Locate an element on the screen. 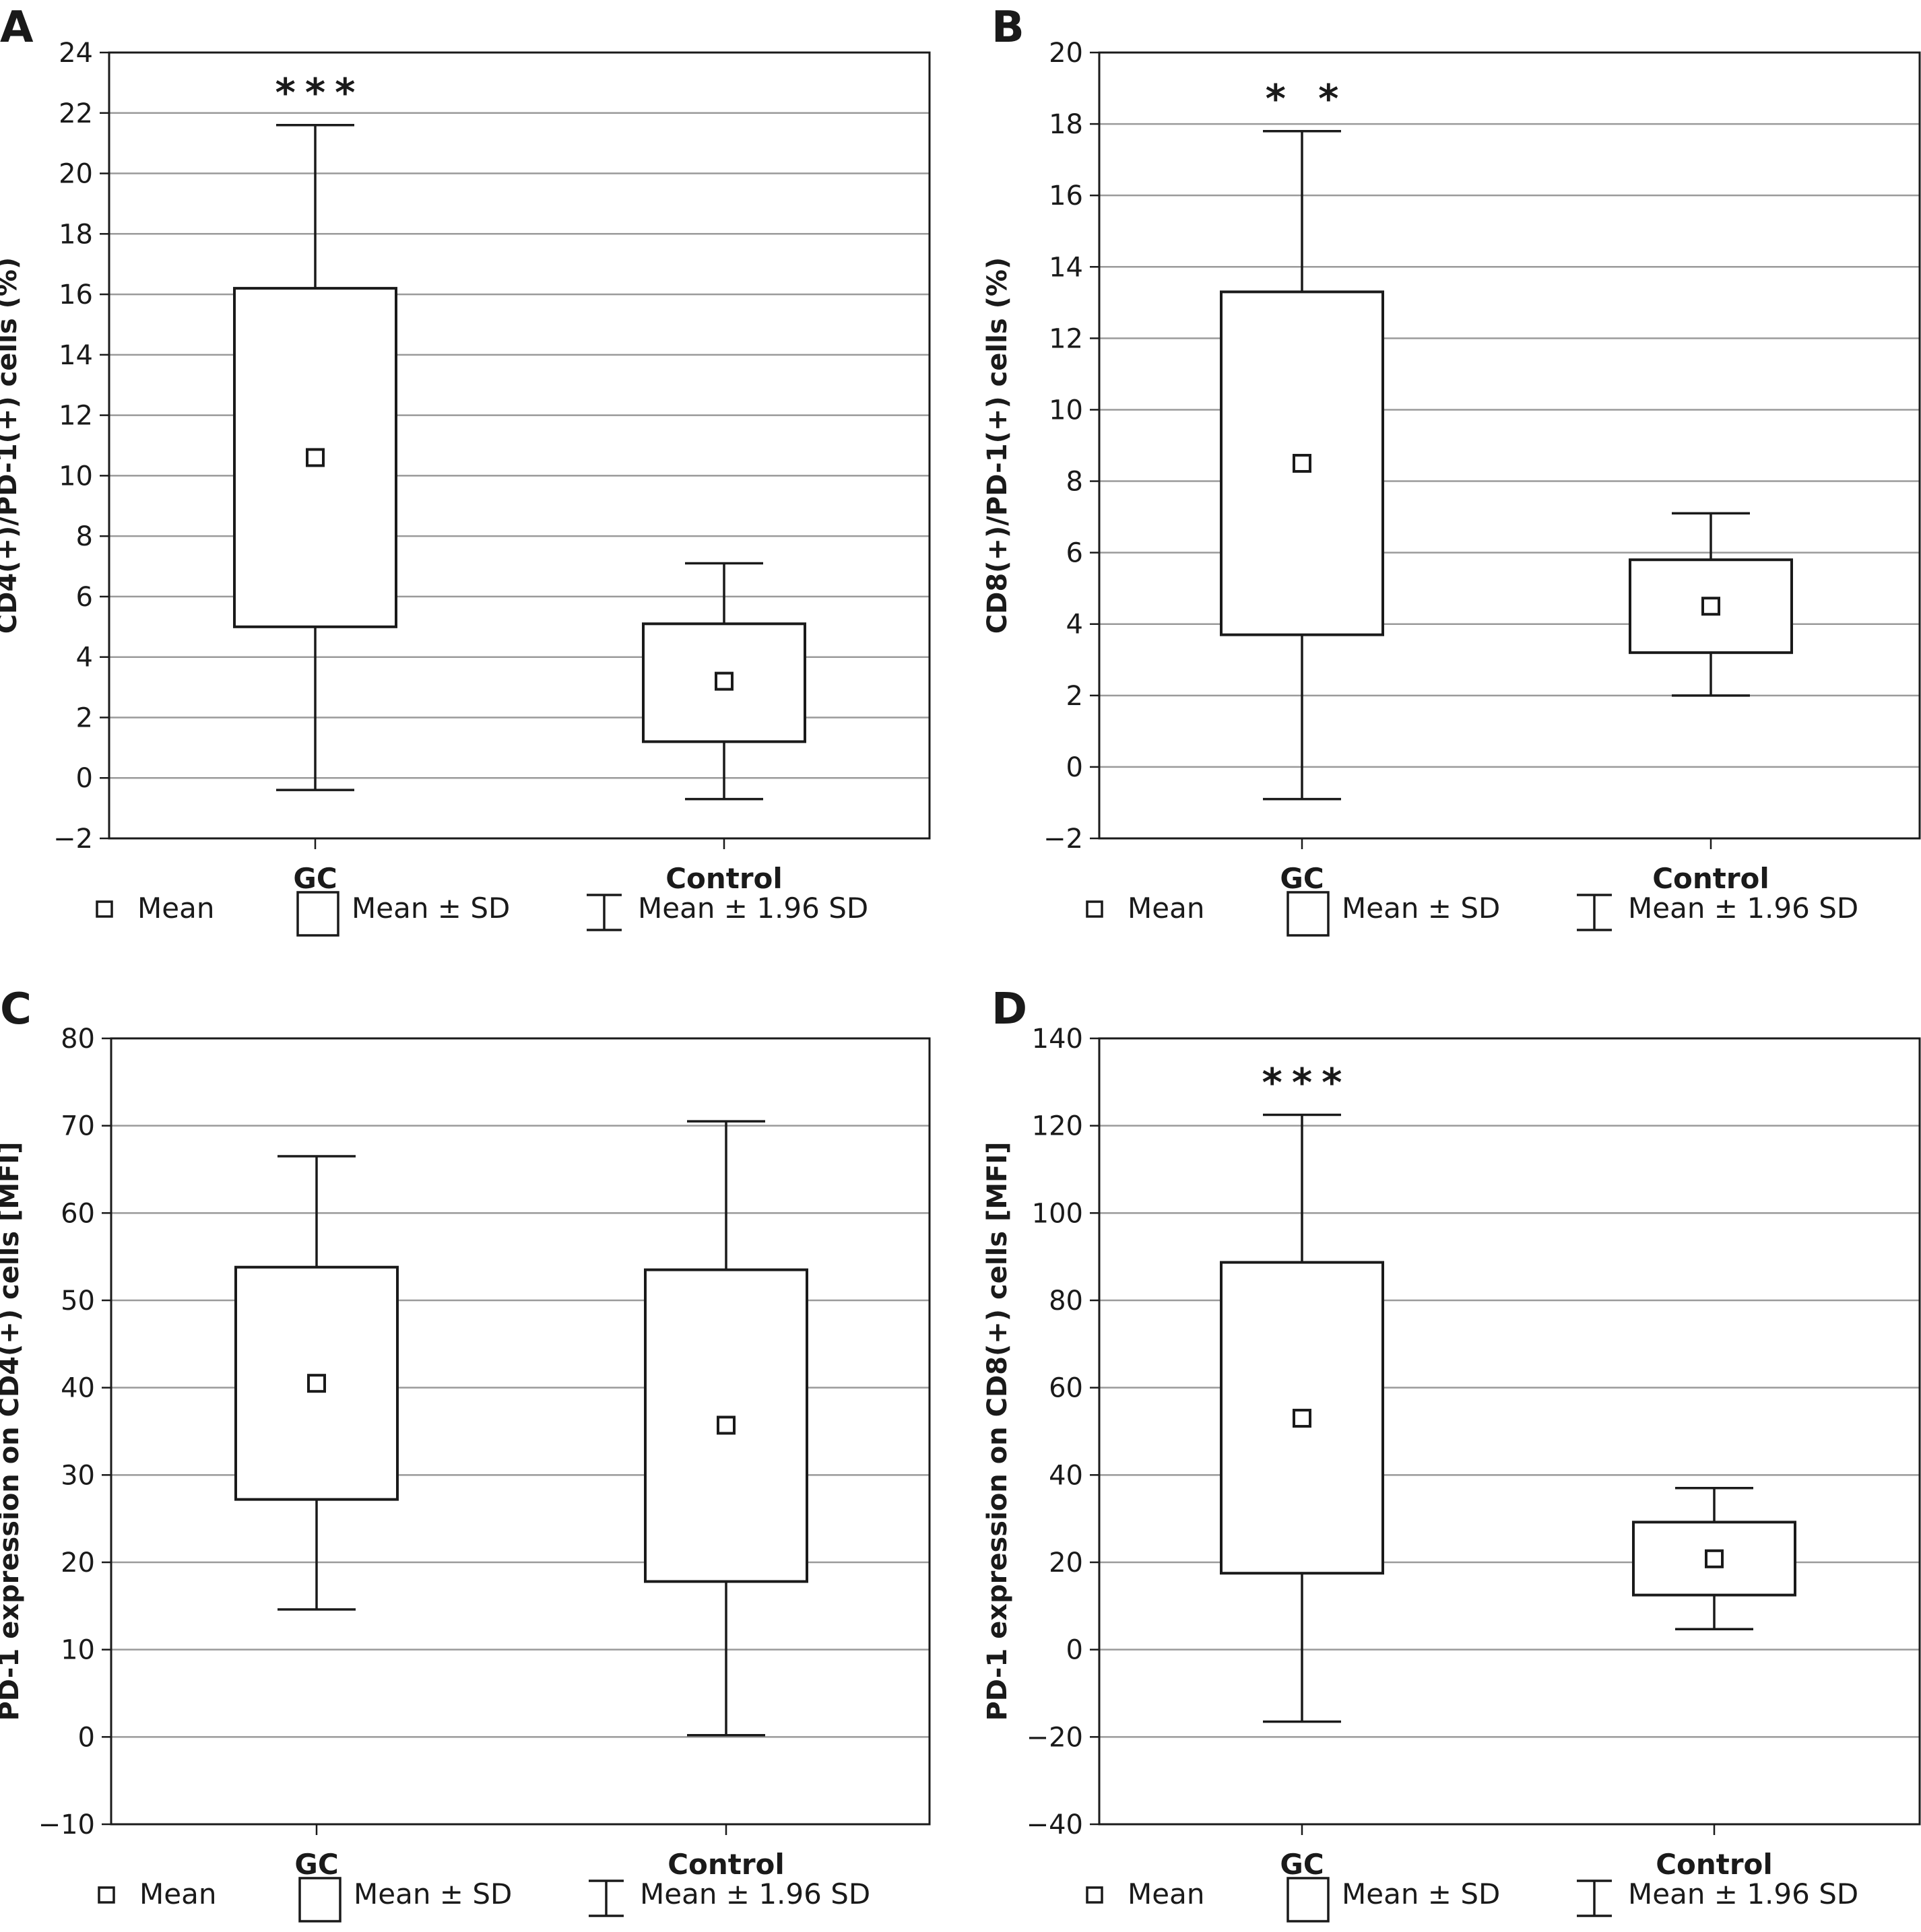  panel-letter: A is located at coordinates (17, 28).